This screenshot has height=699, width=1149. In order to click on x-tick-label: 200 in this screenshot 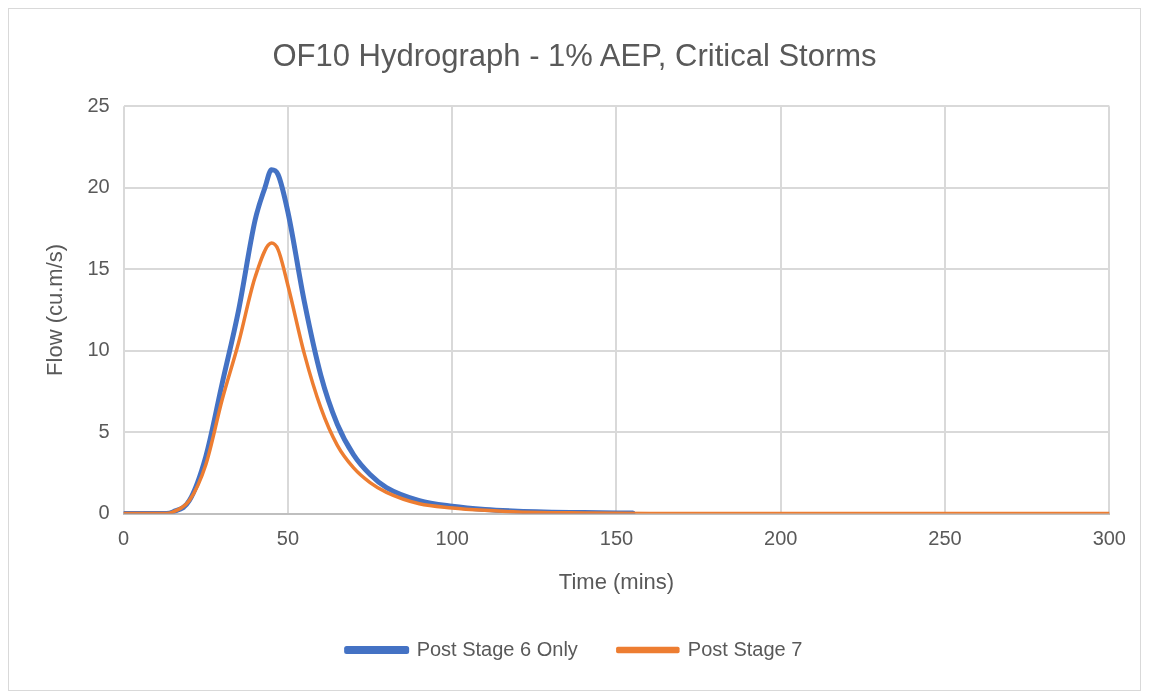, I will do `click(781, 538)`.